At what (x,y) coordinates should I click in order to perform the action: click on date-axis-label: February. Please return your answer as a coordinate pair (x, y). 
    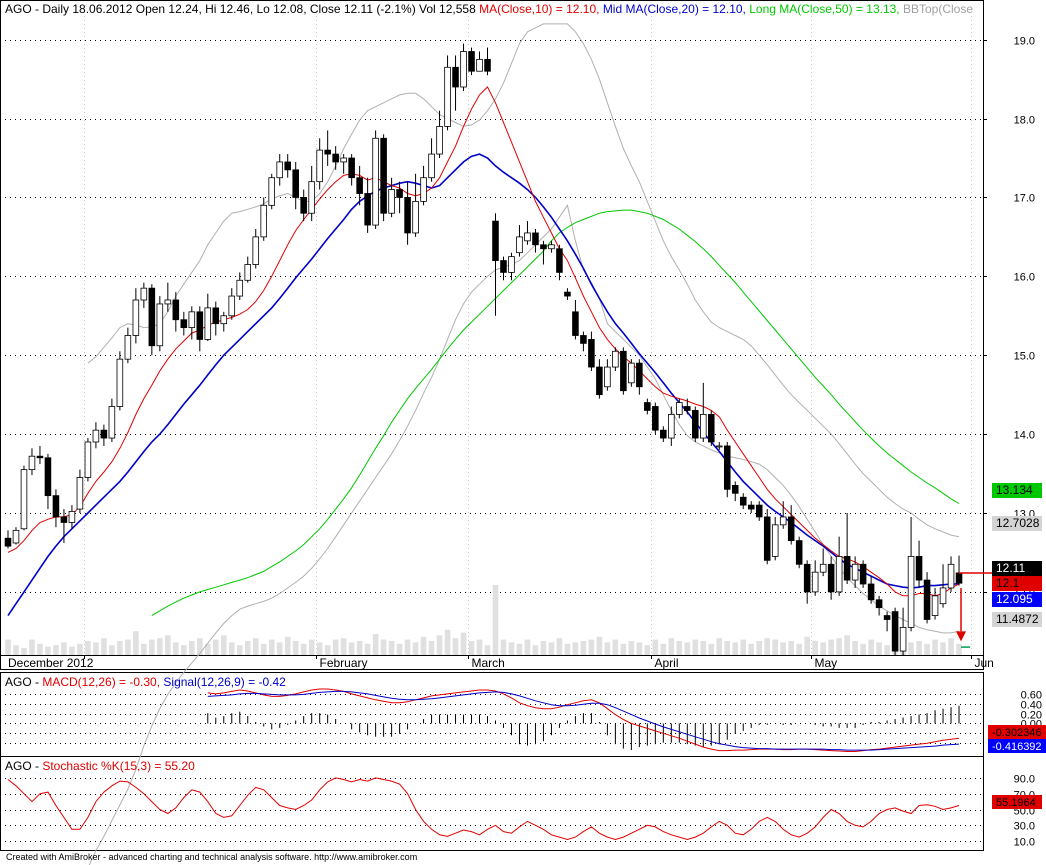
    Looking at the image, I should click on (344, 663).